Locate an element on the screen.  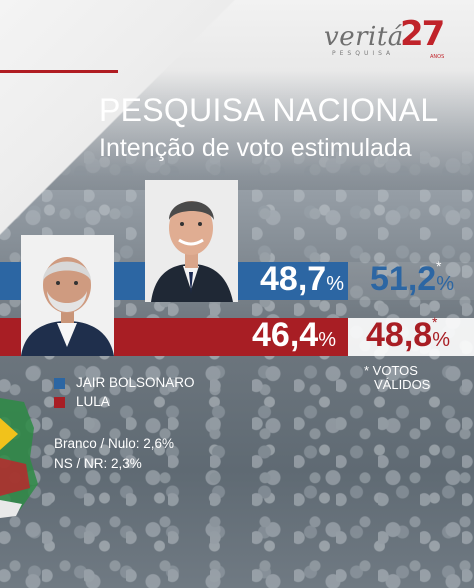
valid-votes-bolsonaro-bg is located at coordinates (411, 281).